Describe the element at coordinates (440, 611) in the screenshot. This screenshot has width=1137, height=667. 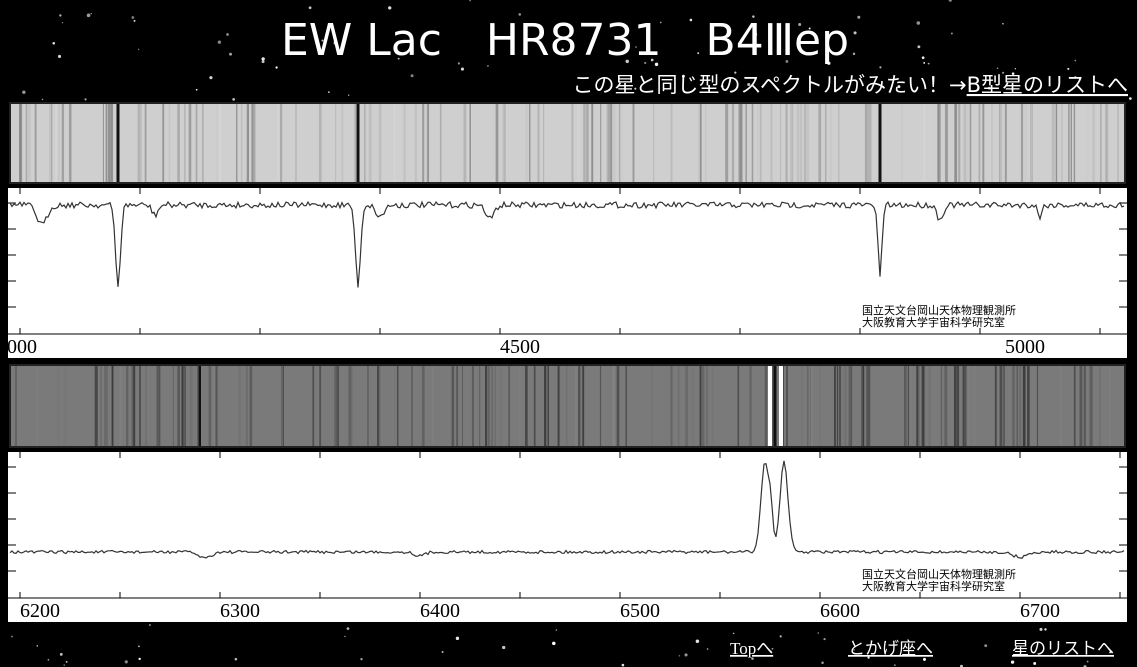
I see `axis-label: 6400` at that location.